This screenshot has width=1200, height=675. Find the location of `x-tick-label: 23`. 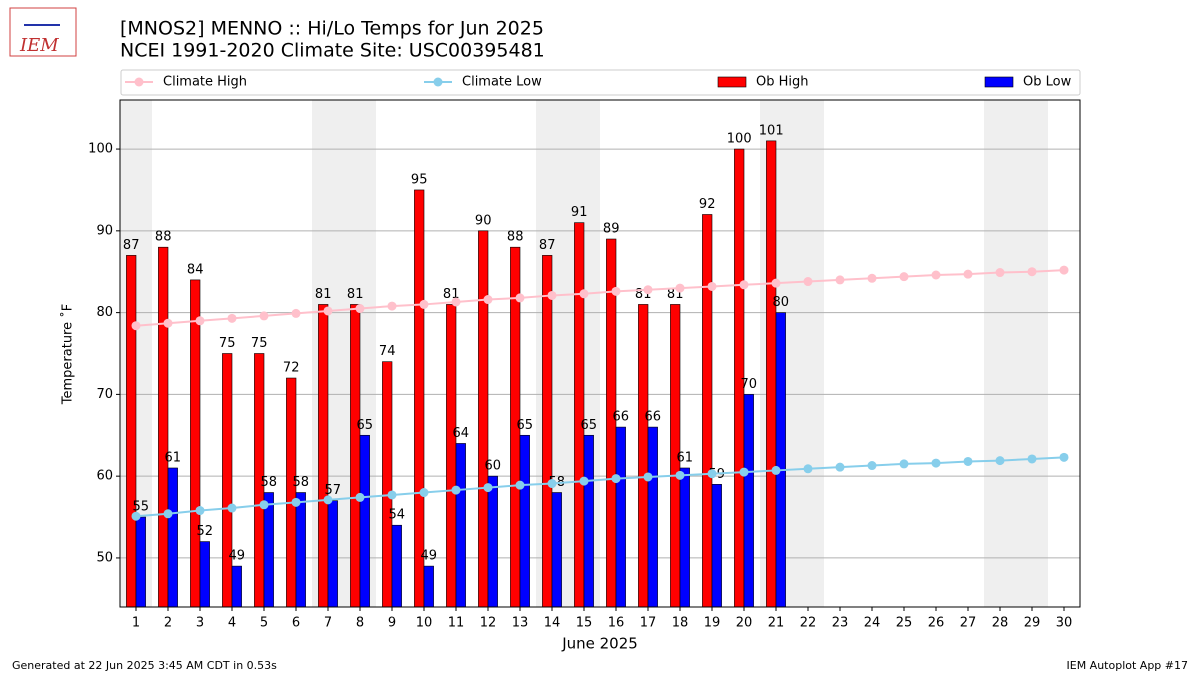

x-tick-label: 23 is located at coordinates (840, 623).